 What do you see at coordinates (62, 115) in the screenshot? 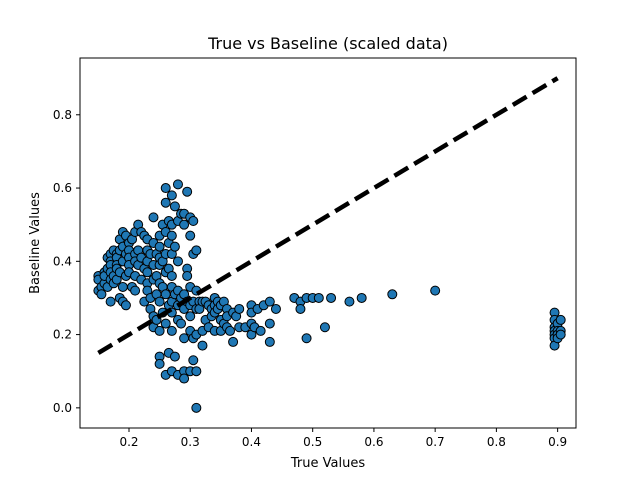
I see `y-tick-label: 0.8` at bounding box center [62, 115].